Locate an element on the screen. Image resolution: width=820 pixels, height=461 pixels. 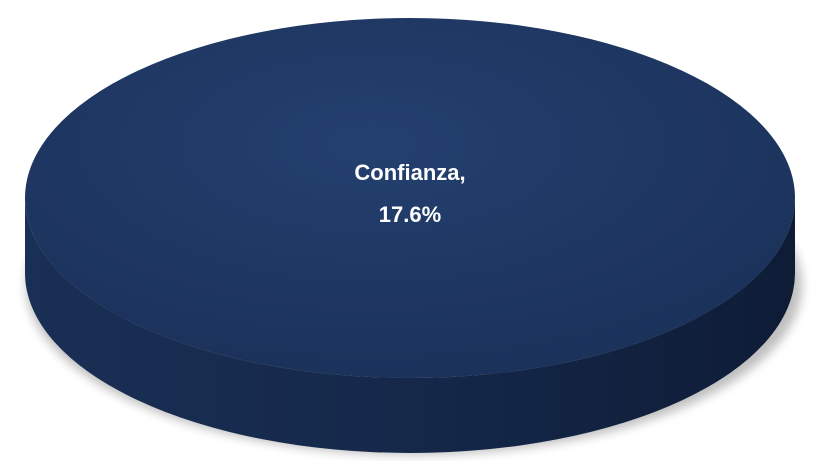
data-label: Confianza, 17.6% is located at coordinates (409, 193).